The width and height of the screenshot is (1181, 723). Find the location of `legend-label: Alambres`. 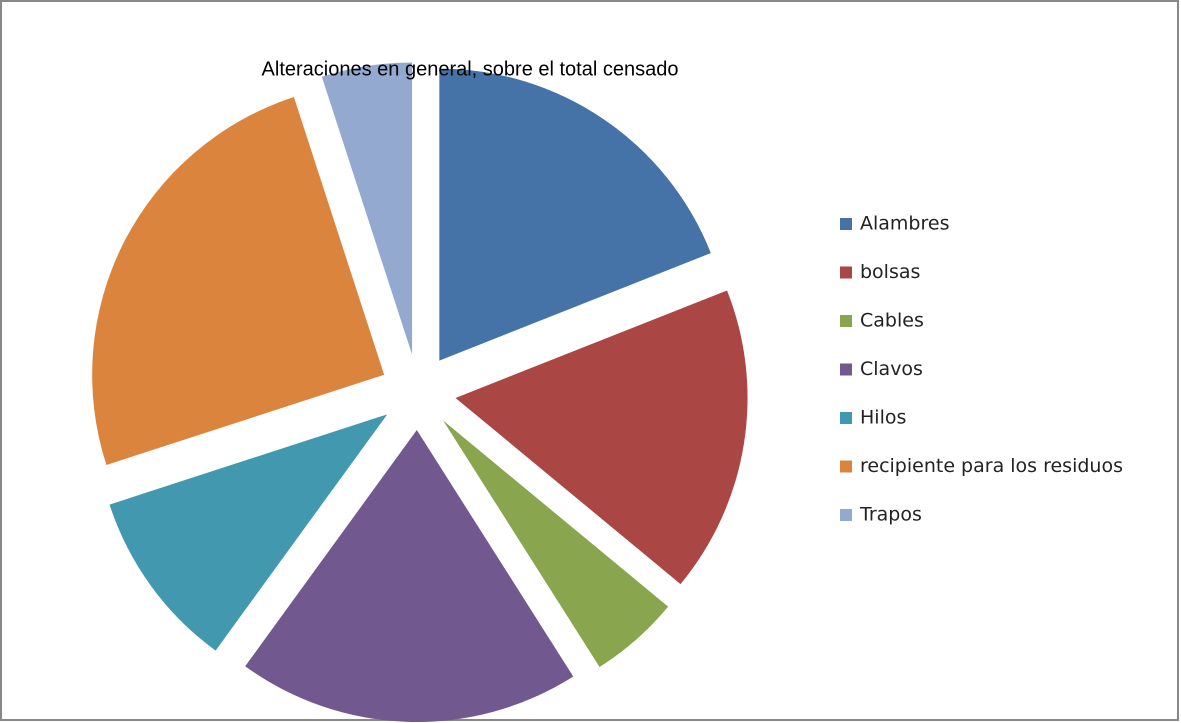

legend-label: Alambres is located at coordinates (904, 224).